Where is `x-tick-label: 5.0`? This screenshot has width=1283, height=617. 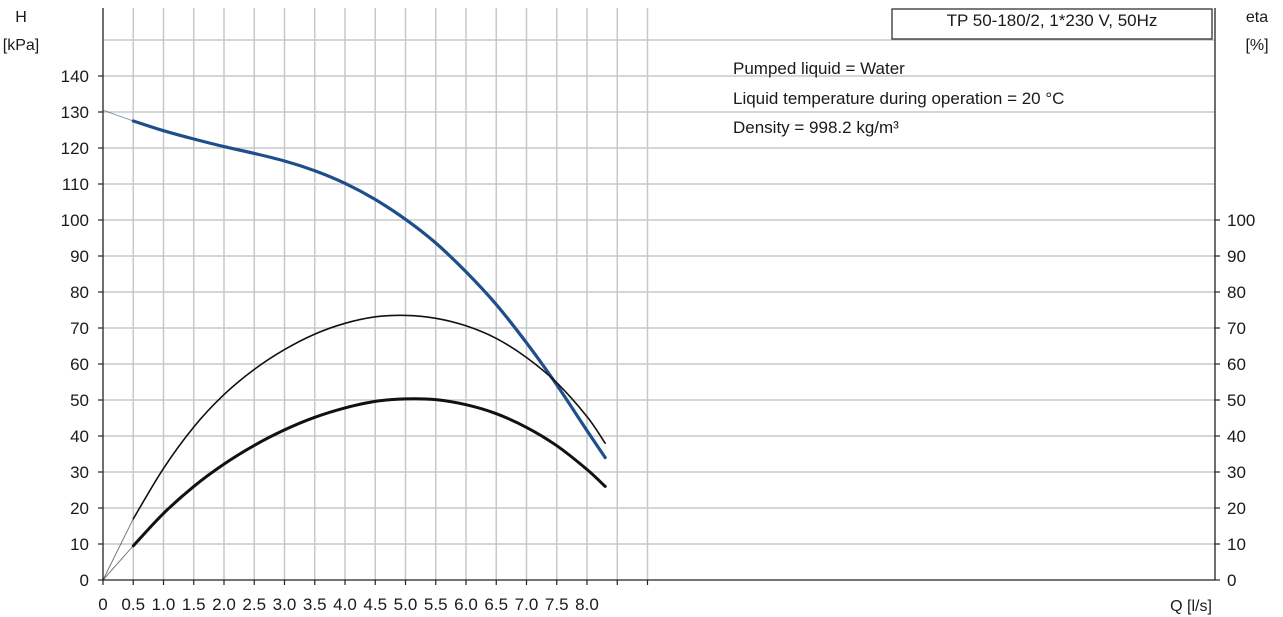
x-tick-label: 5.0 is located at coordinates (406, 604).